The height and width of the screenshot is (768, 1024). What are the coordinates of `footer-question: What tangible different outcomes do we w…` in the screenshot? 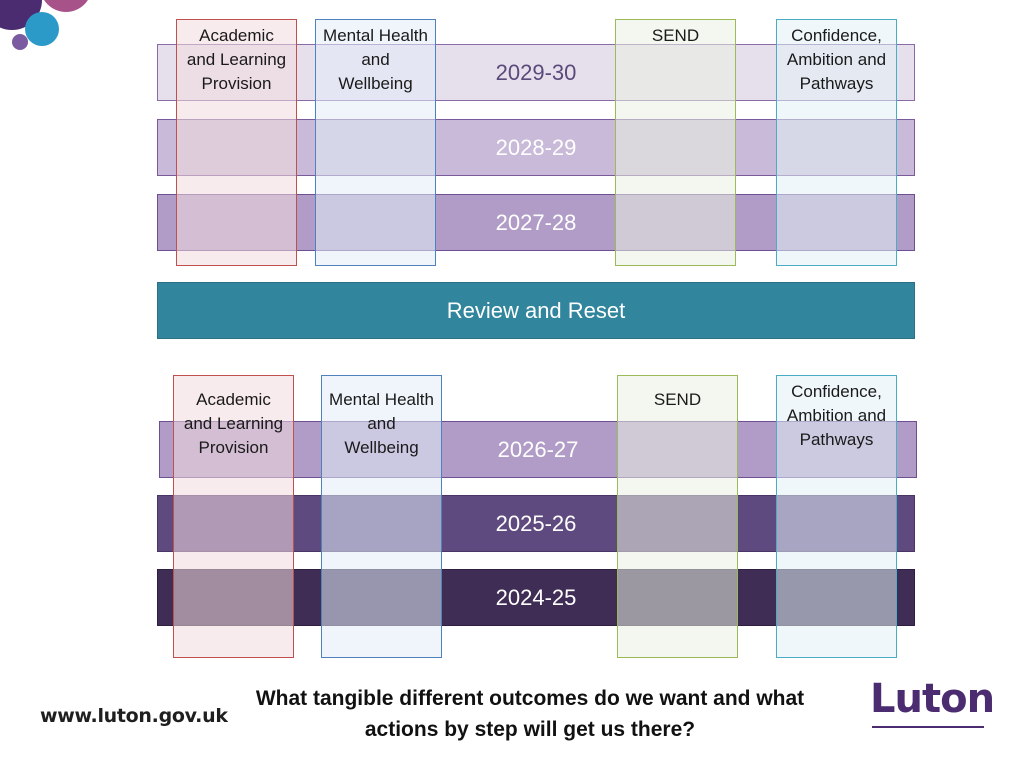 It's located at (530, 714).